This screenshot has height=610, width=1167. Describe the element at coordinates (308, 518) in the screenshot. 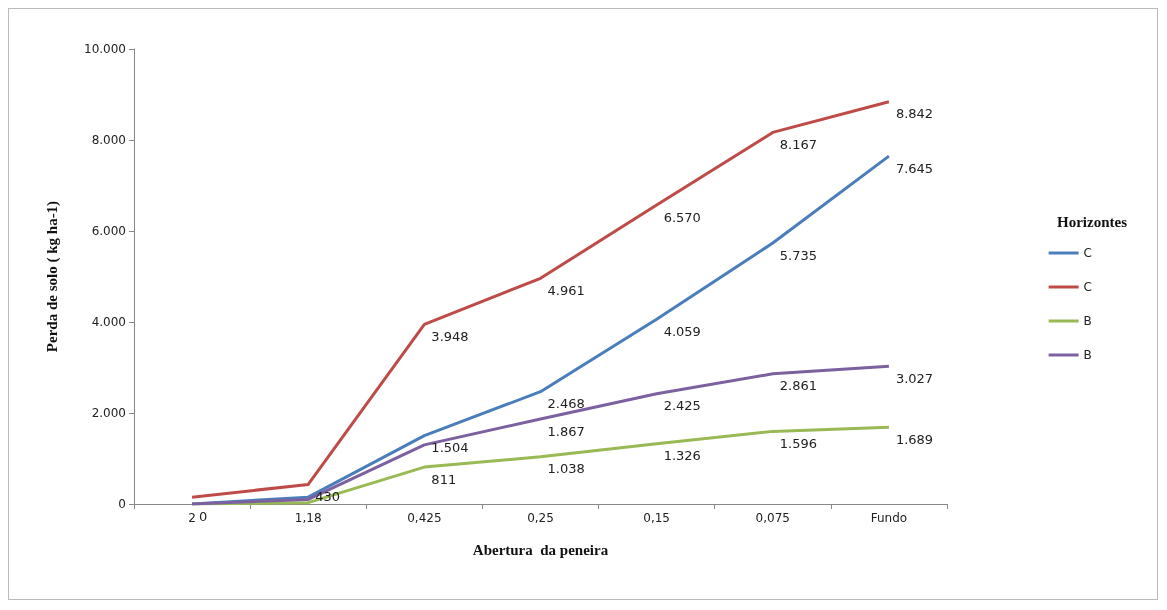

I see `x-tick-label: 1,18` at that location.